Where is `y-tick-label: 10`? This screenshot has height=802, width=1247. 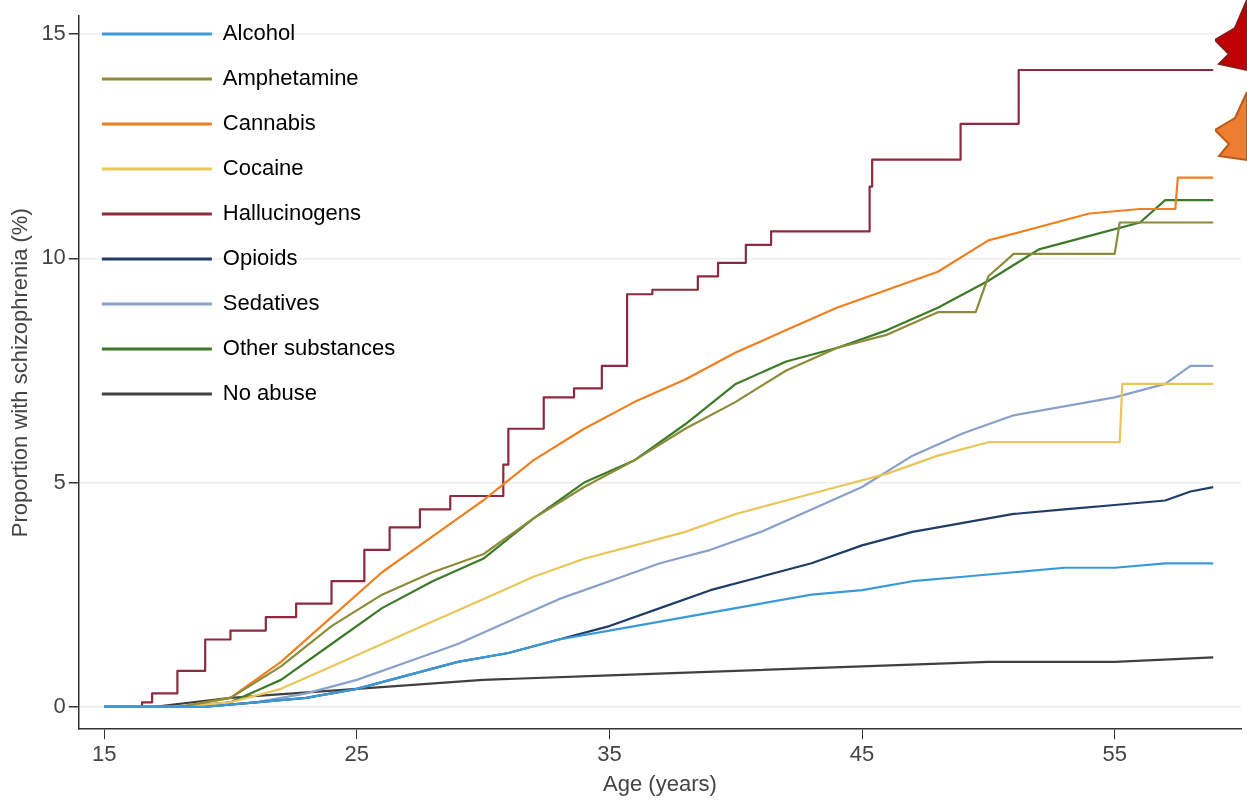
y-tick-label: 10 is located at coordinates (53, 257).